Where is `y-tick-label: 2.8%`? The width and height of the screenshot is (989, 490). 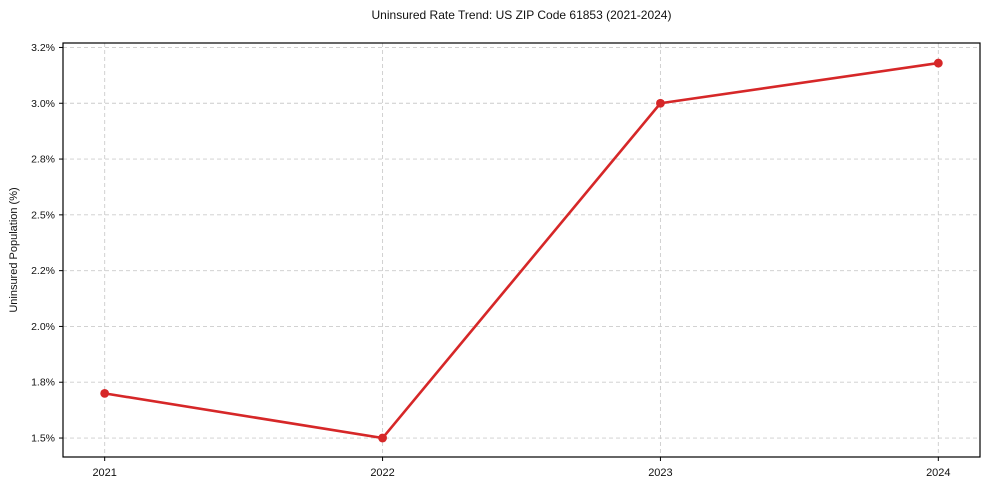 y-tick-label: 2.8% is located at coordinates (43, 160).